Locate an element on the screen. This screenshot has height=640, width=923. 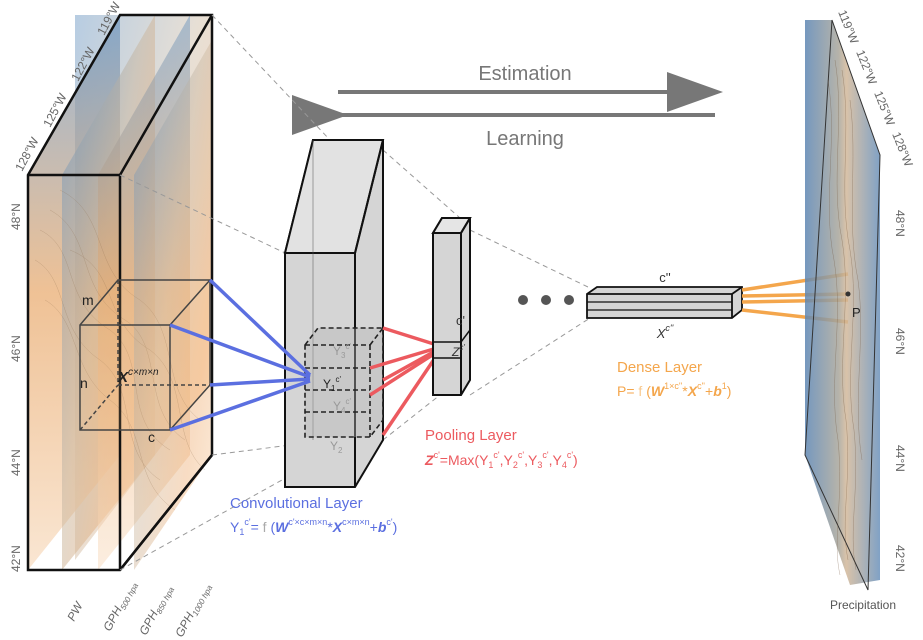
output-lat-1: 46°N is located at coordinates (900, 341).